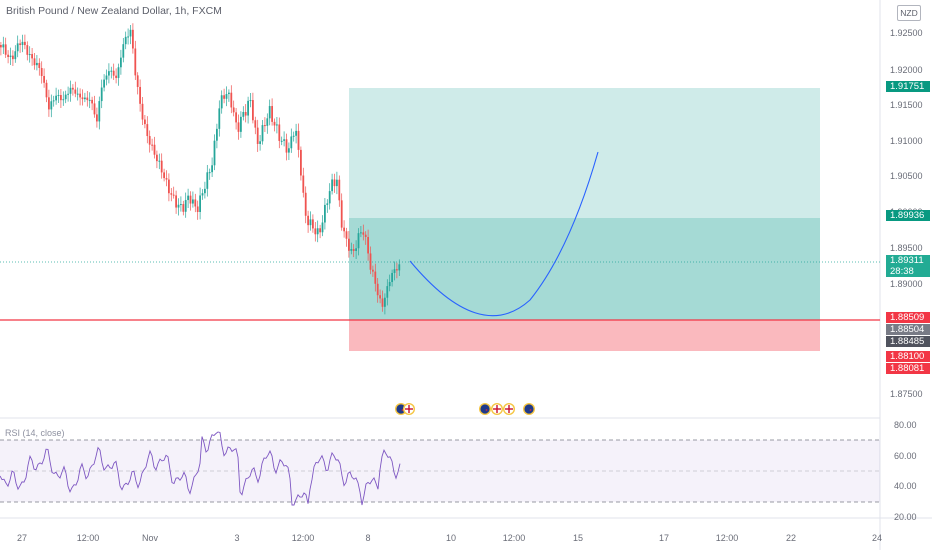  I want to click on rsi-tick-label: 40.00, so click(905, 486).